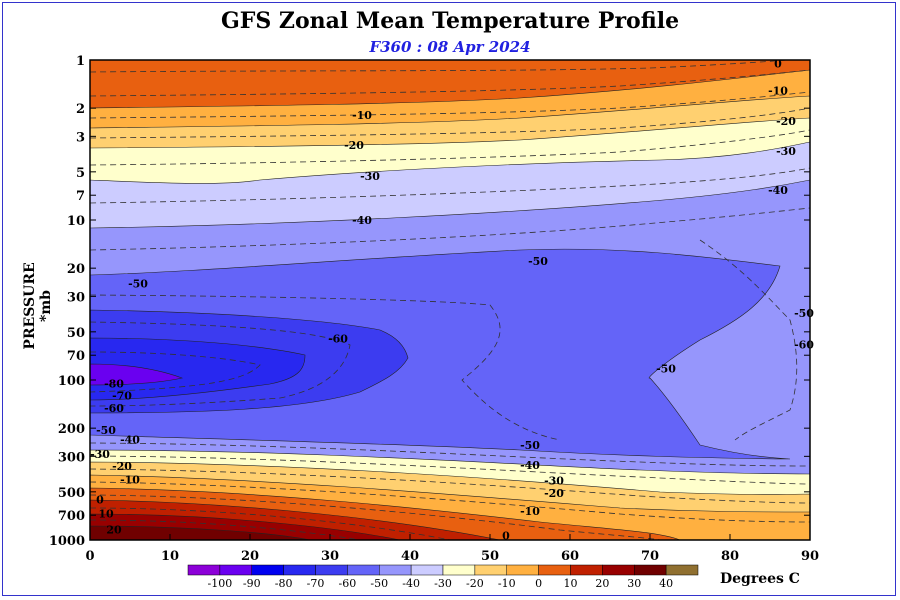  What do you see at coordinates (507, 583) in the screenshot?
I see `colorbar-tick-label: -10` at bounding box center [507, 583].